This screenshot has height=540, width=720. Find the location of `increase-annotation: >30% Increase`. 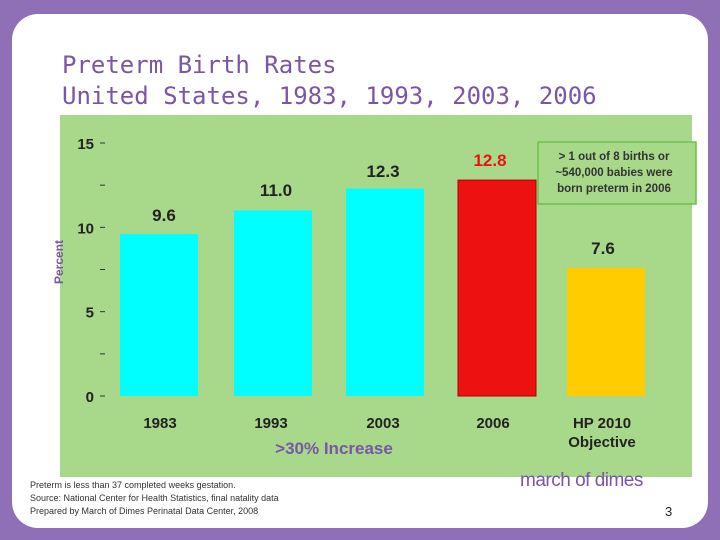

increase-annotation: >30% Increase is located at coordinates (334, 448).